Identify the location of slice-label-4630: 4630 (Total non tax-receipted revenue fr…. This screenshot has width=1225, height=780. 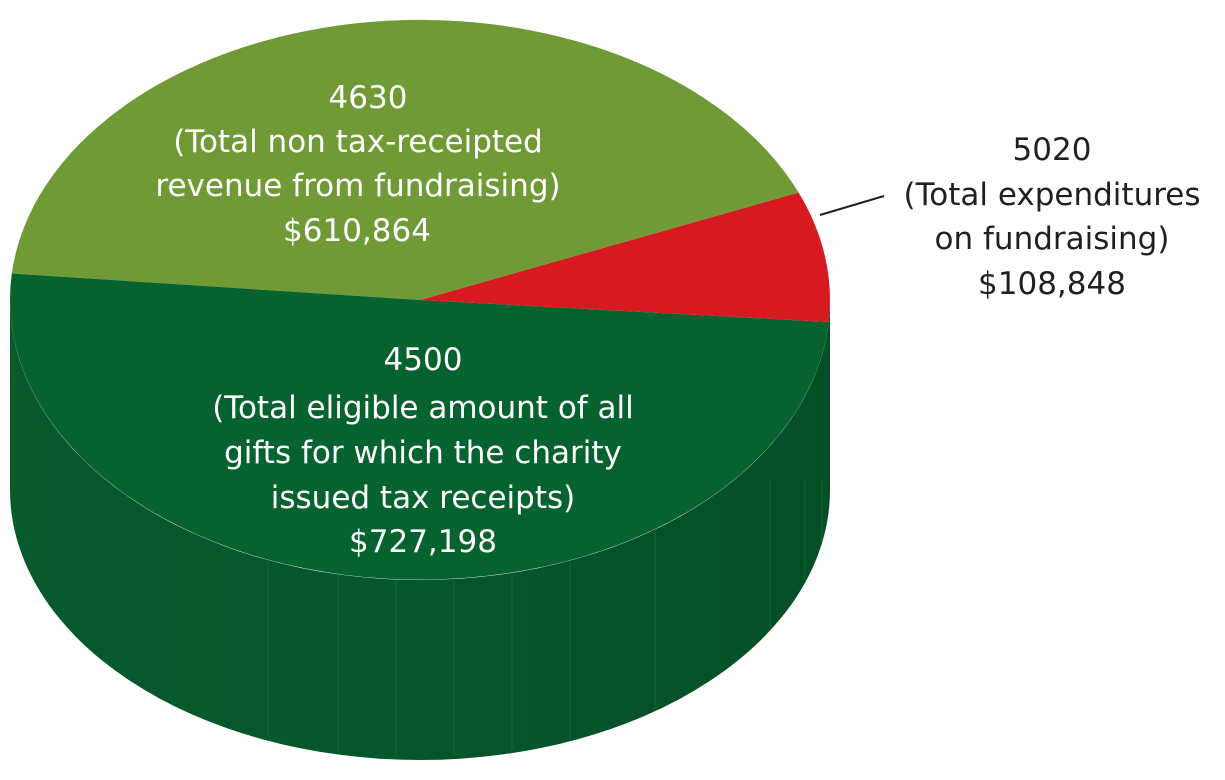
(357, 164).